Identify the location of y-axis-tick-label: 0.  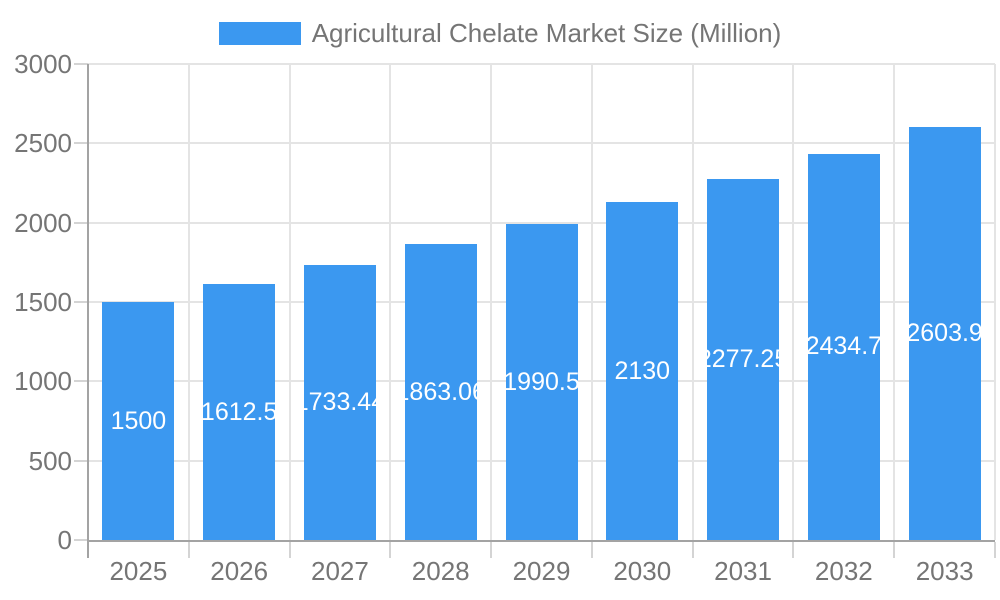
(64, 540).